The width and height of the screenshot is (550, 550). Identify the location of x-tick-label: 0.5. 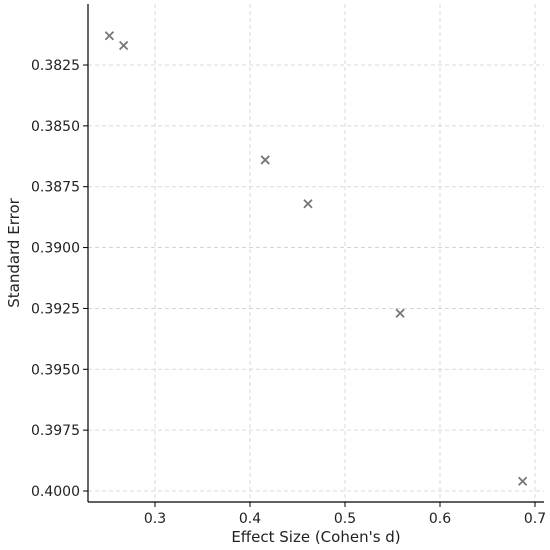
(345, 519).